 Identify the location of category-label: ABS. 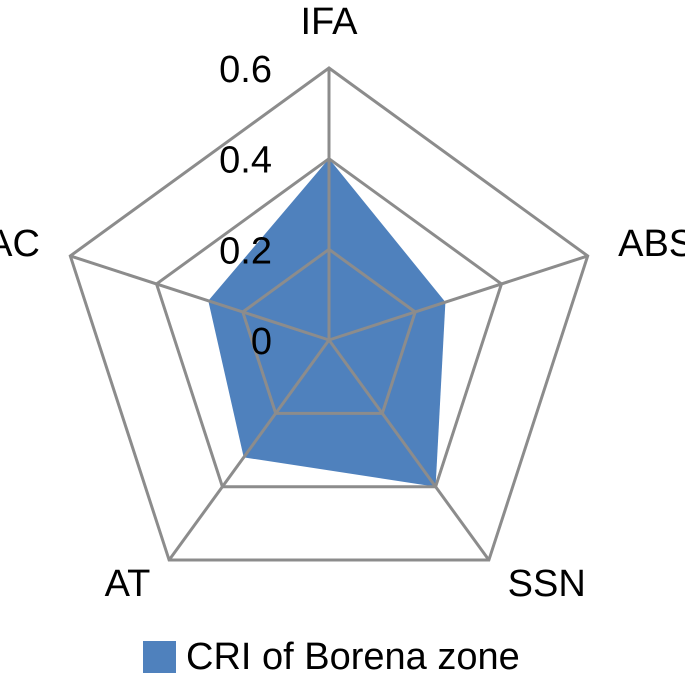
(651, 244).